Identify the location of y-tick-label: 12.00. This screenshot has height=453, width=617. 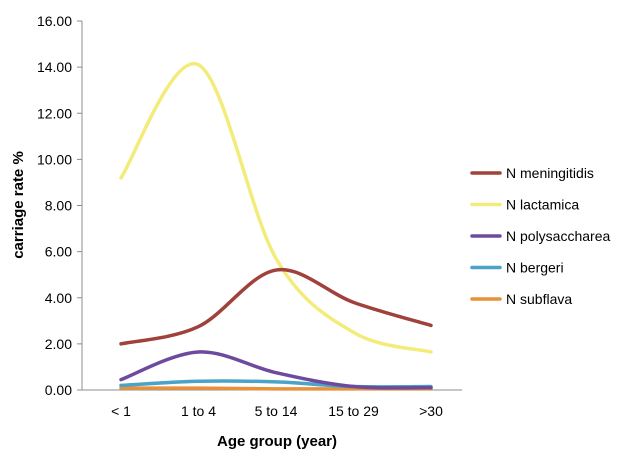
(54, 113).